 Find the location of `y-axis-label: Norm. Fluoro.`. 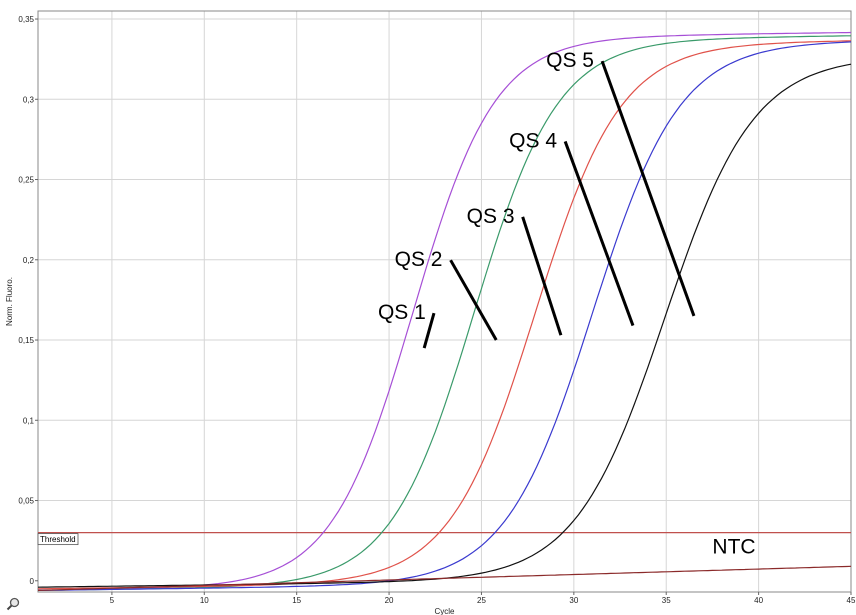

y-axis-label: Norm. Fluoro. is located at coordinates (9, 301).